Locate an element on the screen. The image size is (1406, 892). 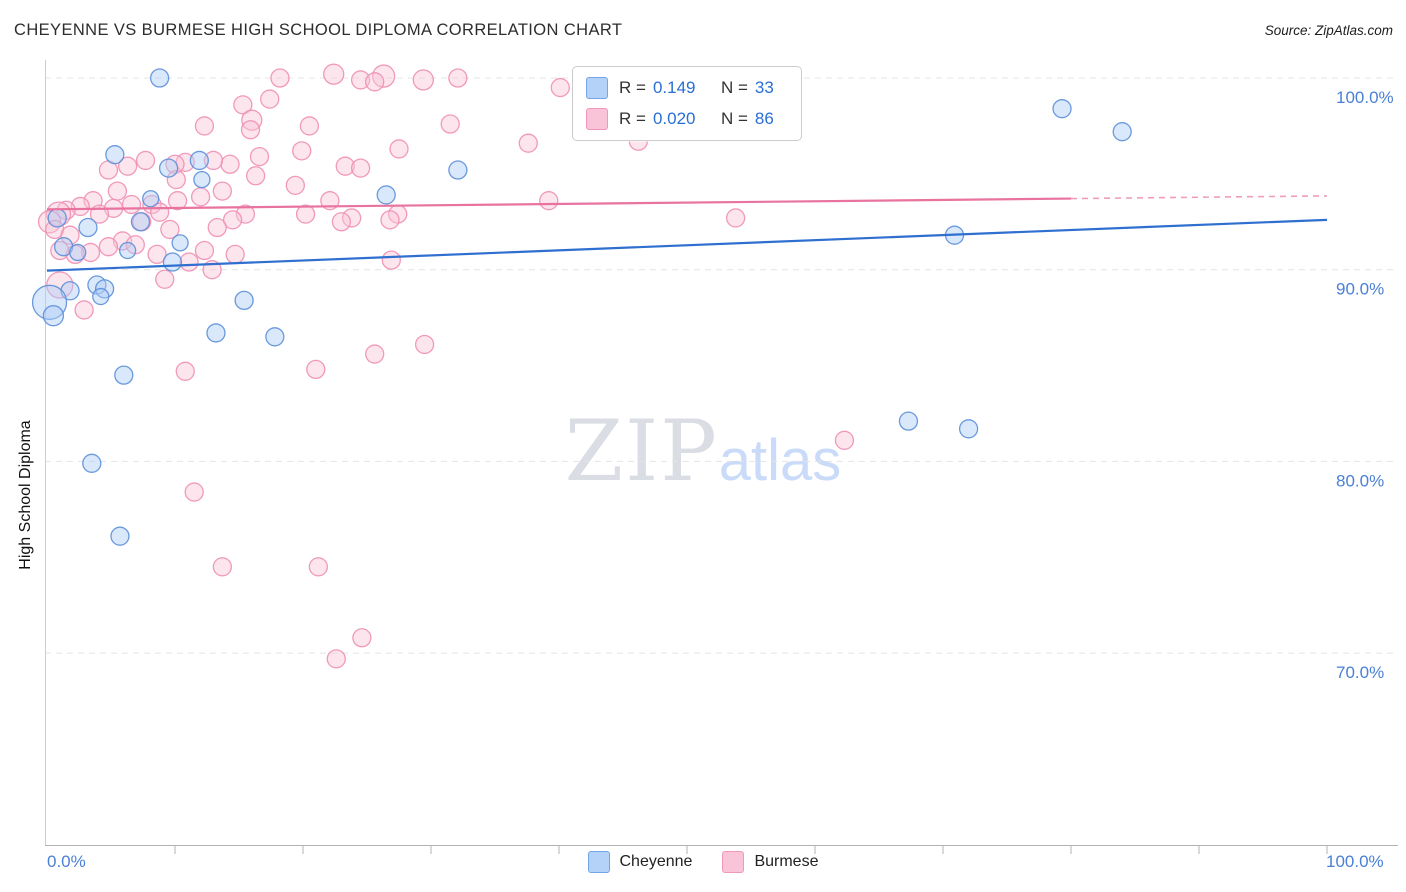
y-axis-label: High School Diploma is located at coordinates (25, 495).